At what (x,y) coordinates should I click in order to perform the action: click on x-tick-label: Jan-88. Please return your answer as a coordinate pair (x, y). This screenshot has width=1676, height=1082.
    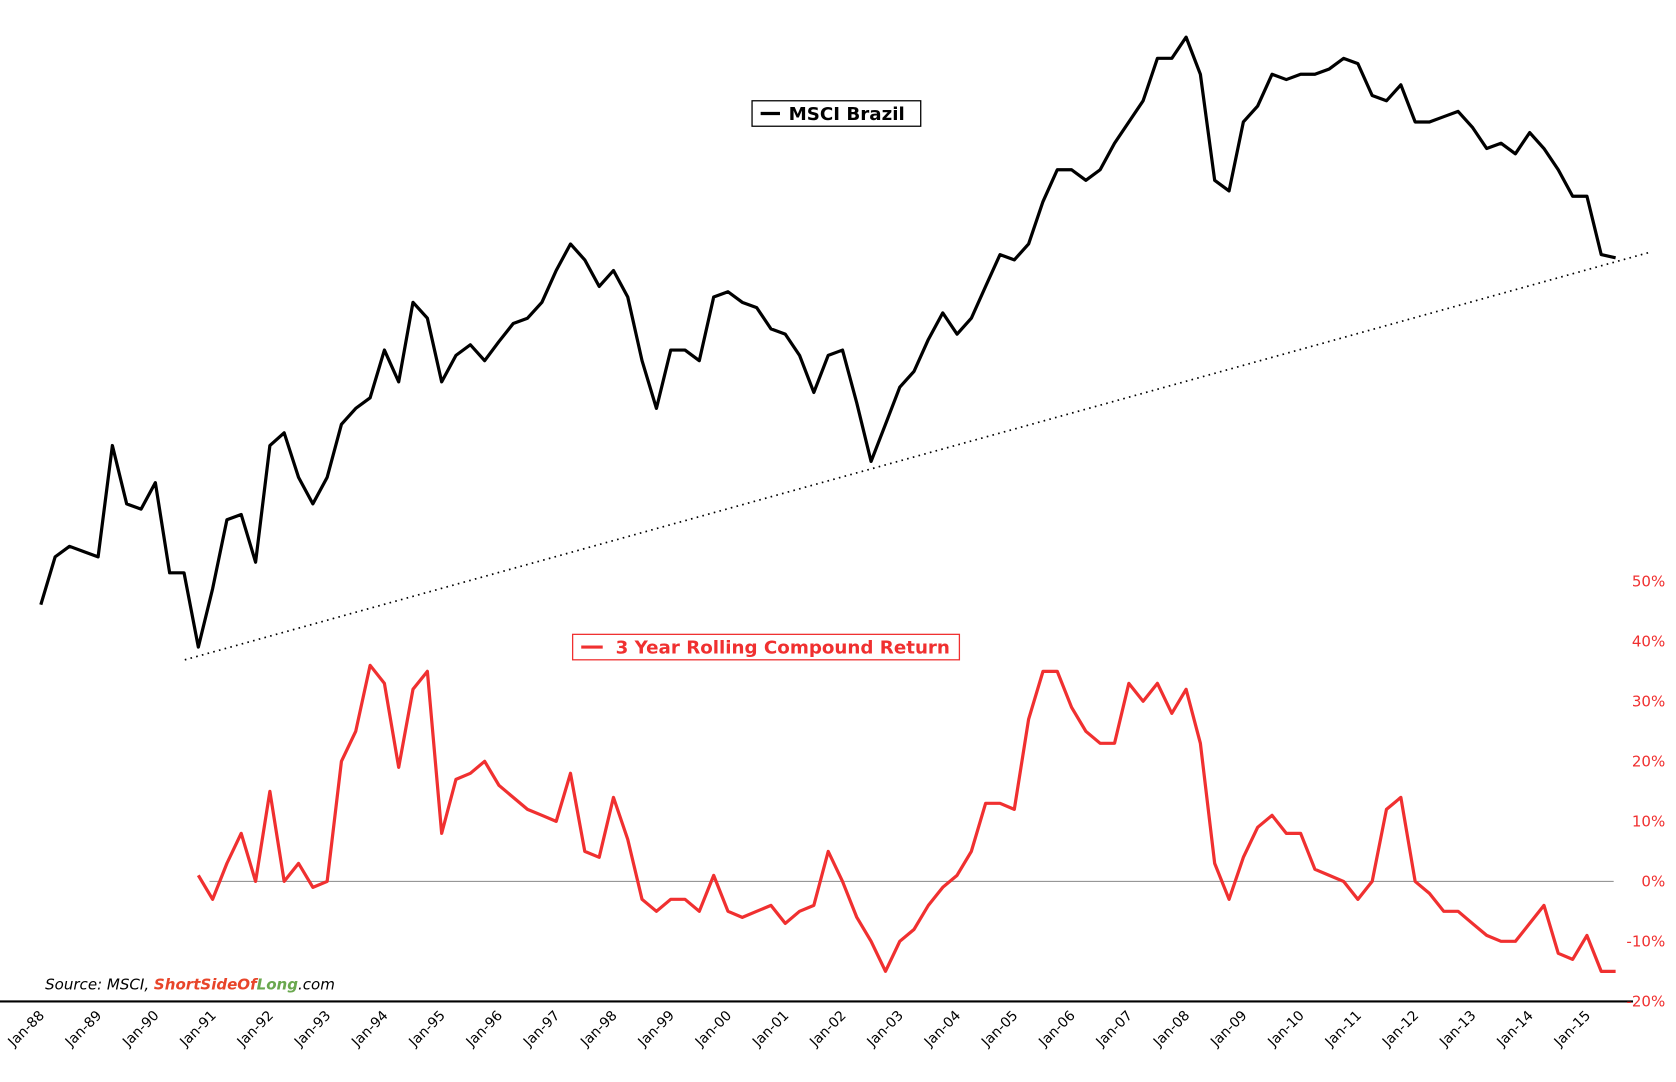
    Looking at the image, I should click on (26, 1029).